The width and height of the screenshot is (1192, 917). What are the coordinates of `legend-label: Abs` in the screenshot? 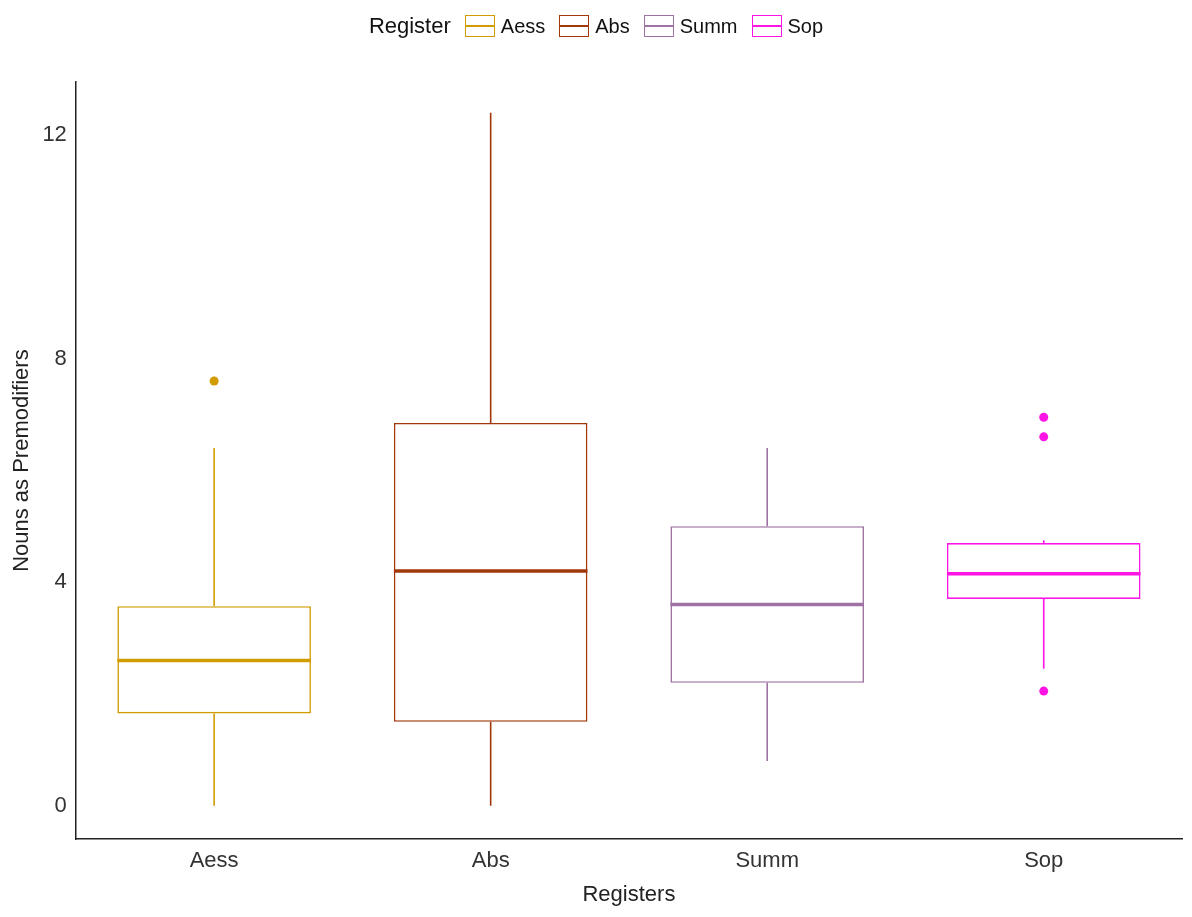 It's located at (612, 26).